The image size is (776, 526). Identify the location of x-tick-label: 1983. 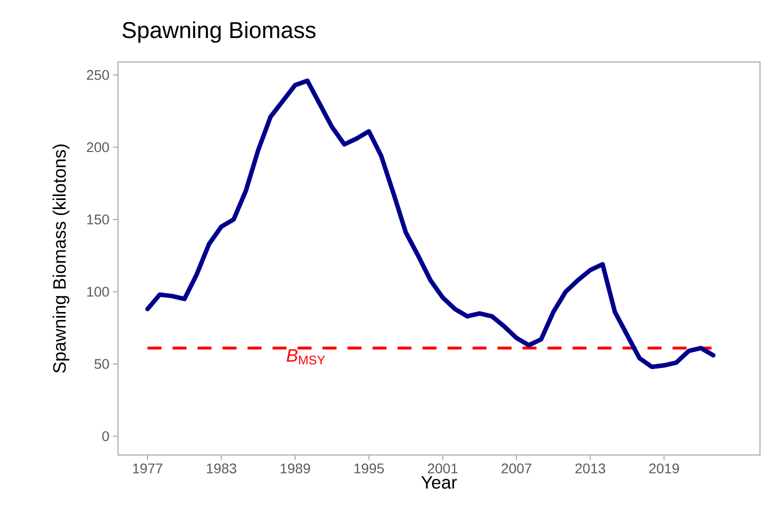
(221, 468).